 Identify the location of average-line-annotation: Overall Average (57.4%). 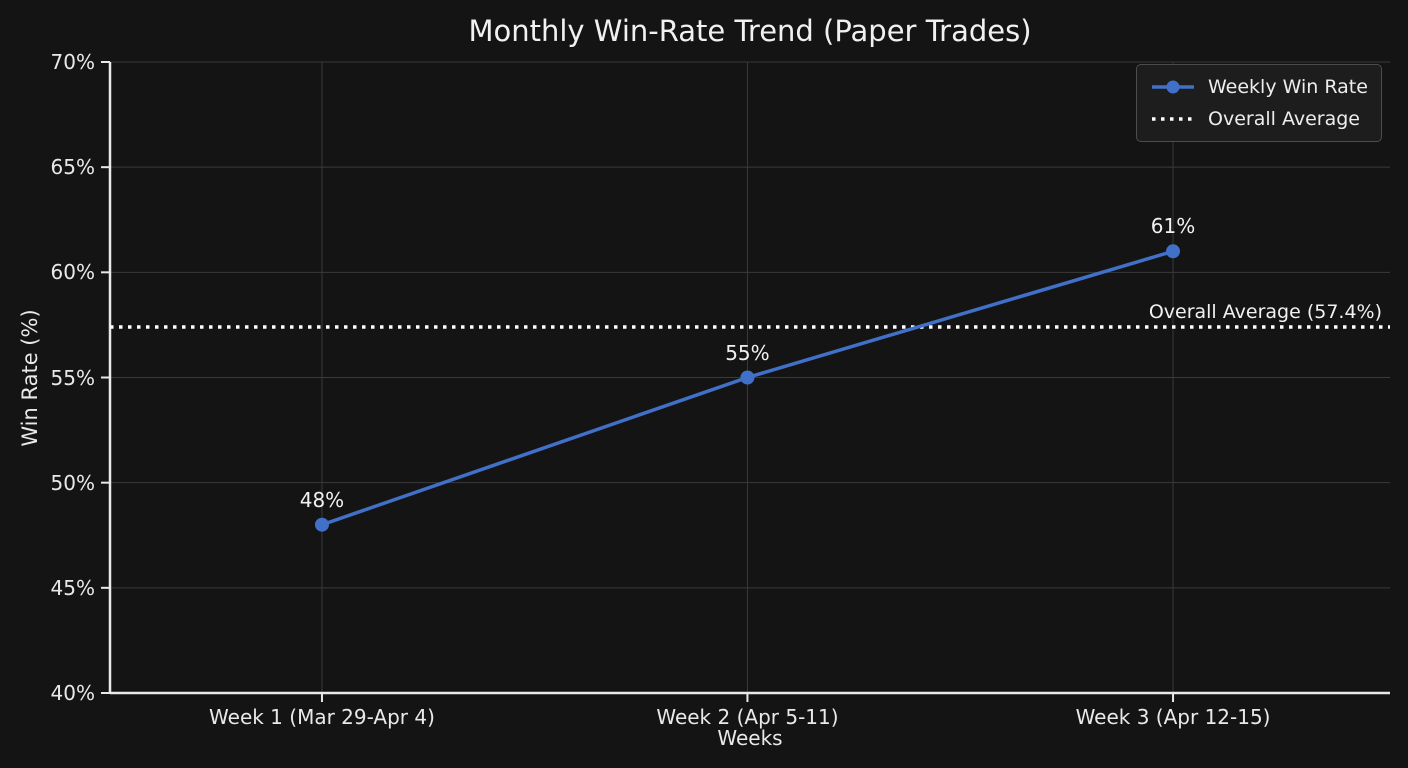
(1265, 312).